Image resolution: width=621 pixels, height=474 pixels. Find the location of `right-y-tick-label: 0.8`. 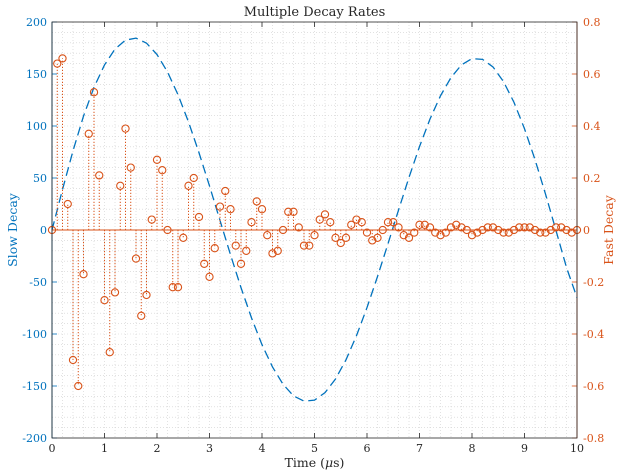

right-y-tick-label: 0.8 is located at coordinates (592, 22).